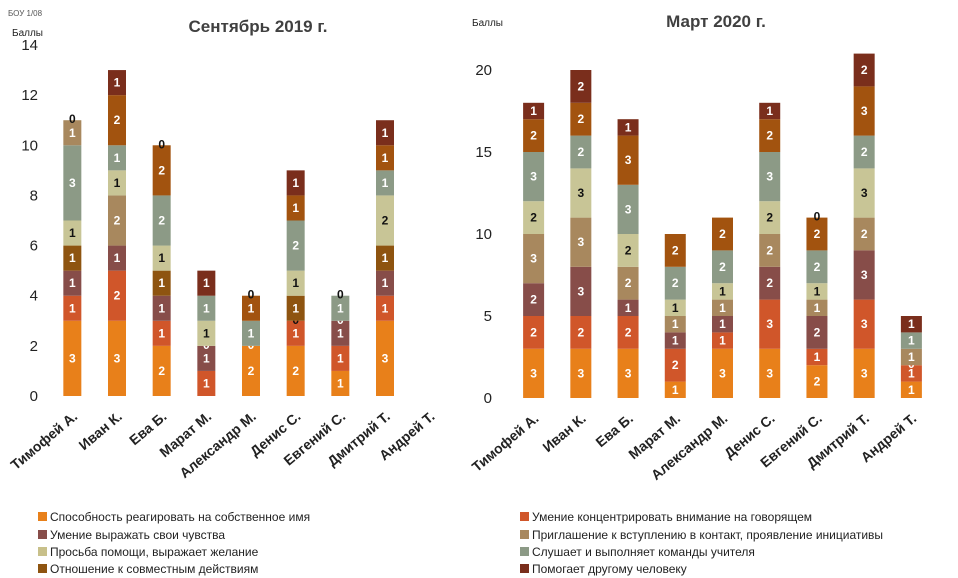 The height and width of the screenshot is (578, 958). Describe the element at coordinates (131, 535) in the screenshot. I see `legend-item: Умение выражать свои чувства` at that location.